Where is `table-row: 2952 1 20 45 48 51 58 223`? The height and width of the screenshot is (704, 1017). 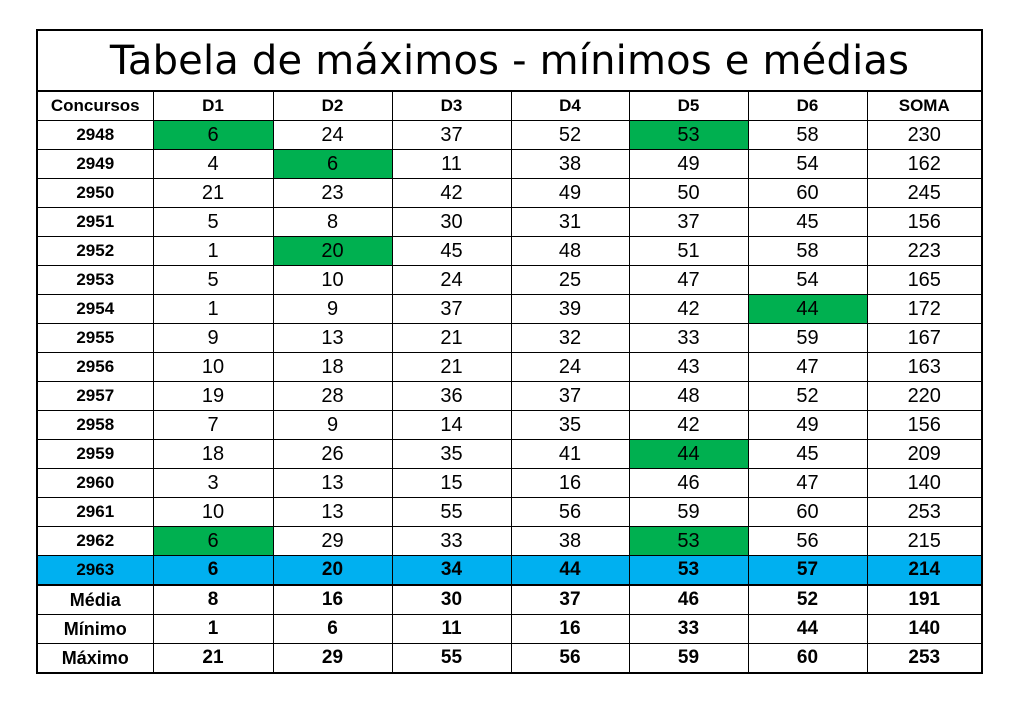 table-row: 2952 1 20 45 48 51 58 223 is located at coordinates (509, 251).